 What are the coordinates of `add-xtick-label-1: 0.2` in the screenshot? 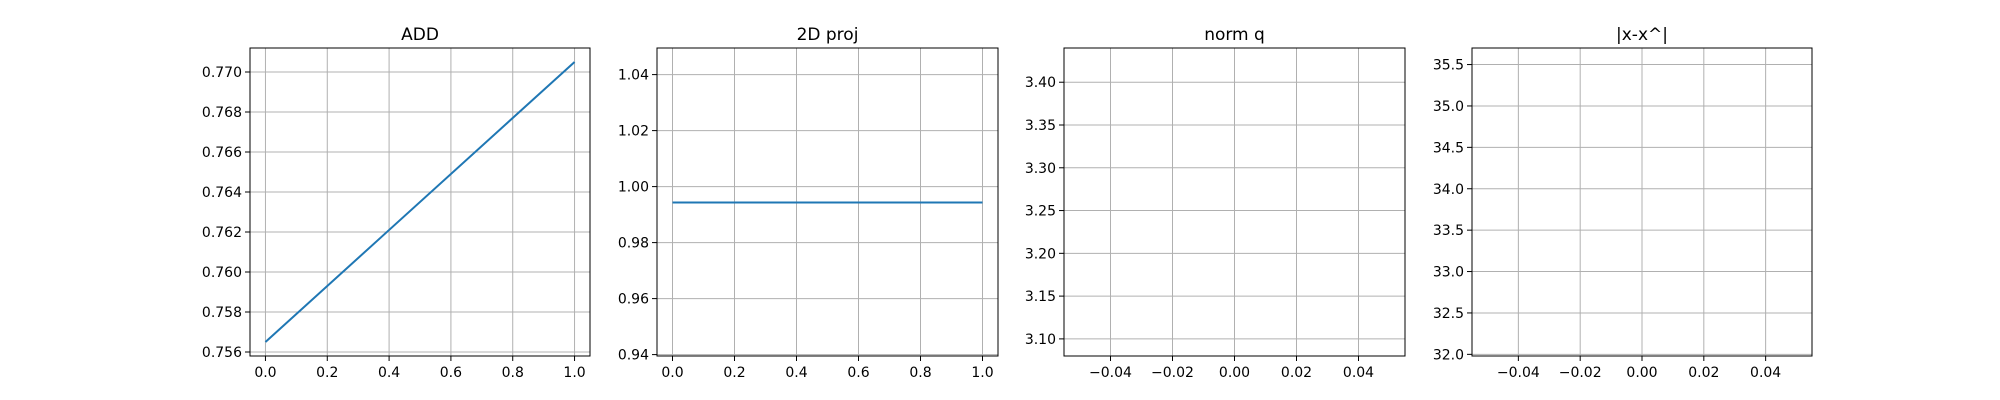 It's located at (327, 373).